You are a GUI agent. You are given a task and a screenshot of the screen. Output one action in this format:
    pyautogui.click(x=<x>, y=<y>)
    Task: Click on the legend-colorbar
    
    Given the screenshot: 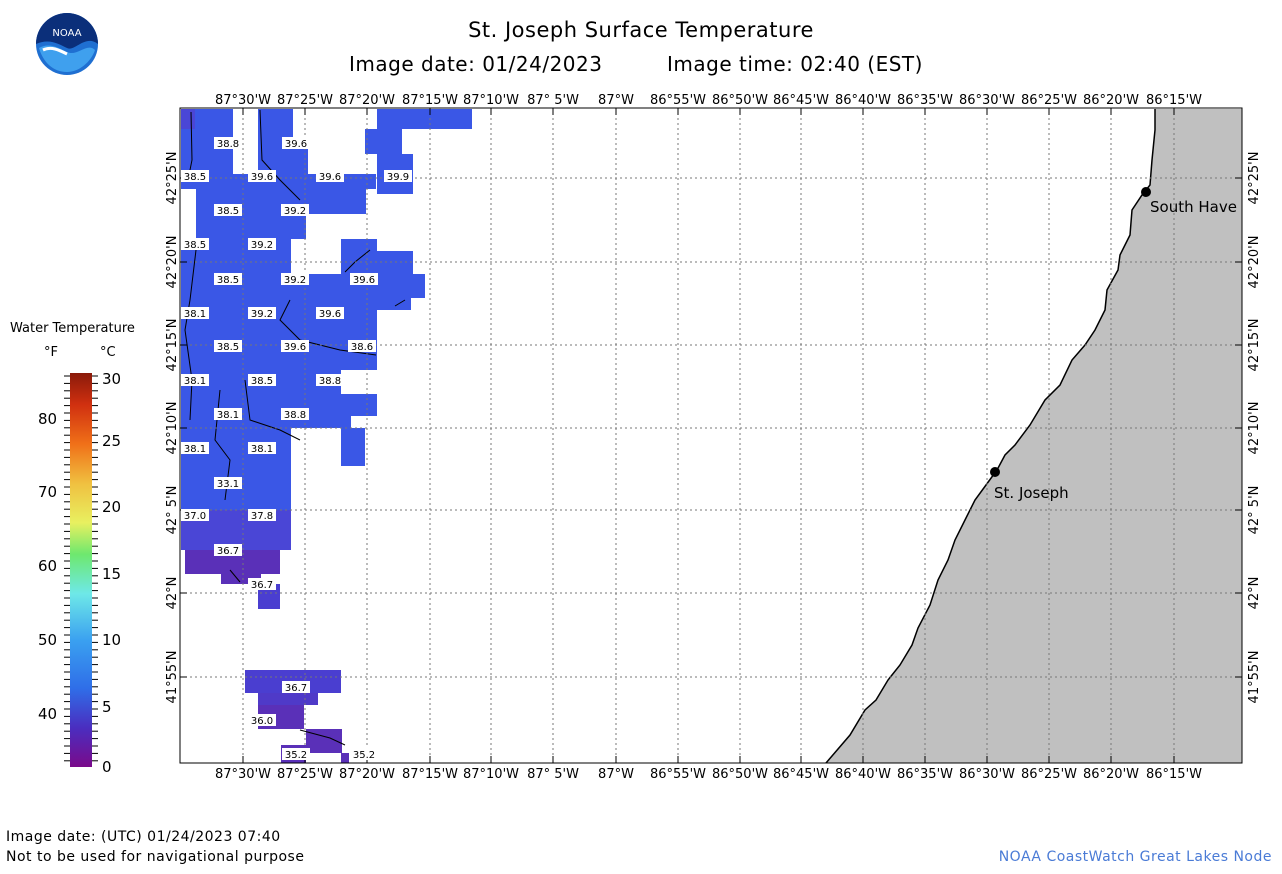 What is the action you would take?
    pyautogui.click(x=81, y=570)
    